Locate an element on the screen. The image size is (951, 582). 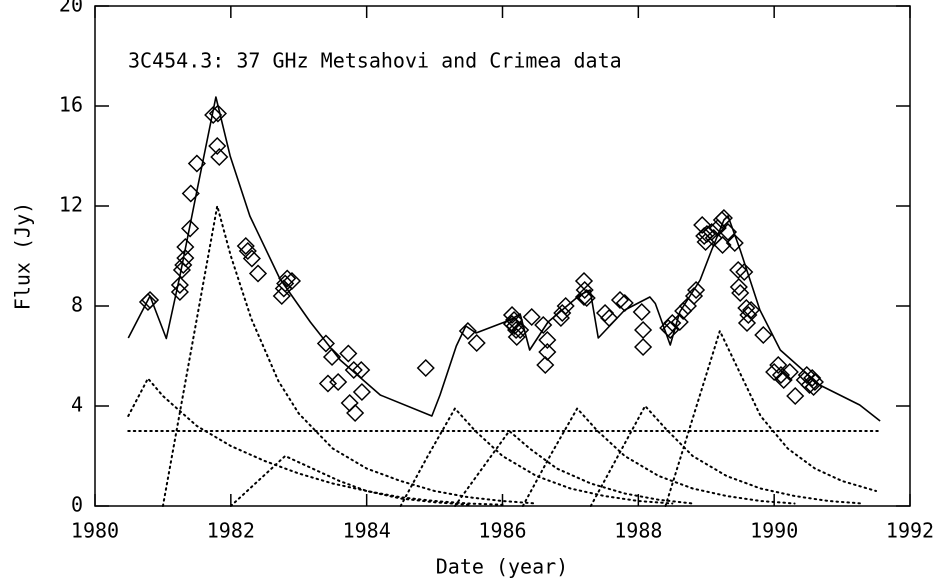
y-tick-label: 16 is located at coordinates (71, 105).